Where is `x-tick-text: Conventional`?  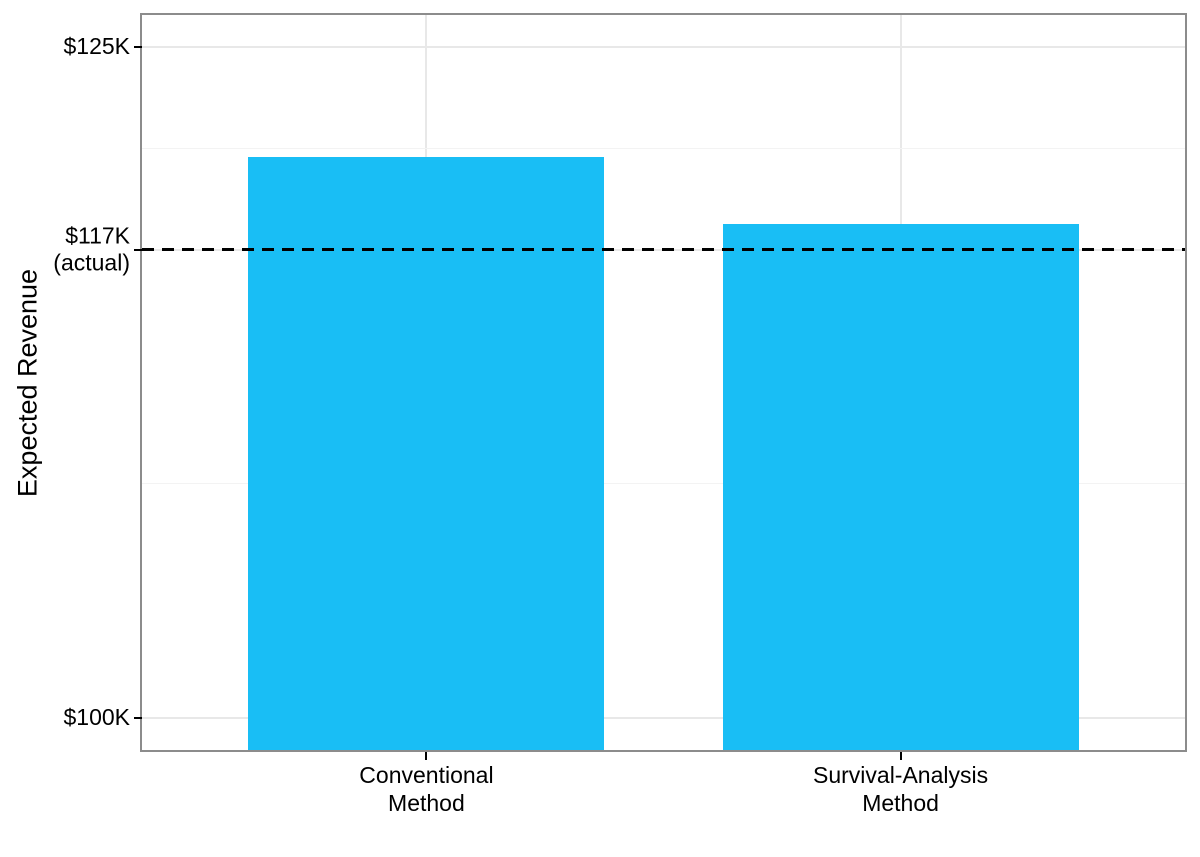 x-tick-text: Conventional is located at coordinates (426, 775).